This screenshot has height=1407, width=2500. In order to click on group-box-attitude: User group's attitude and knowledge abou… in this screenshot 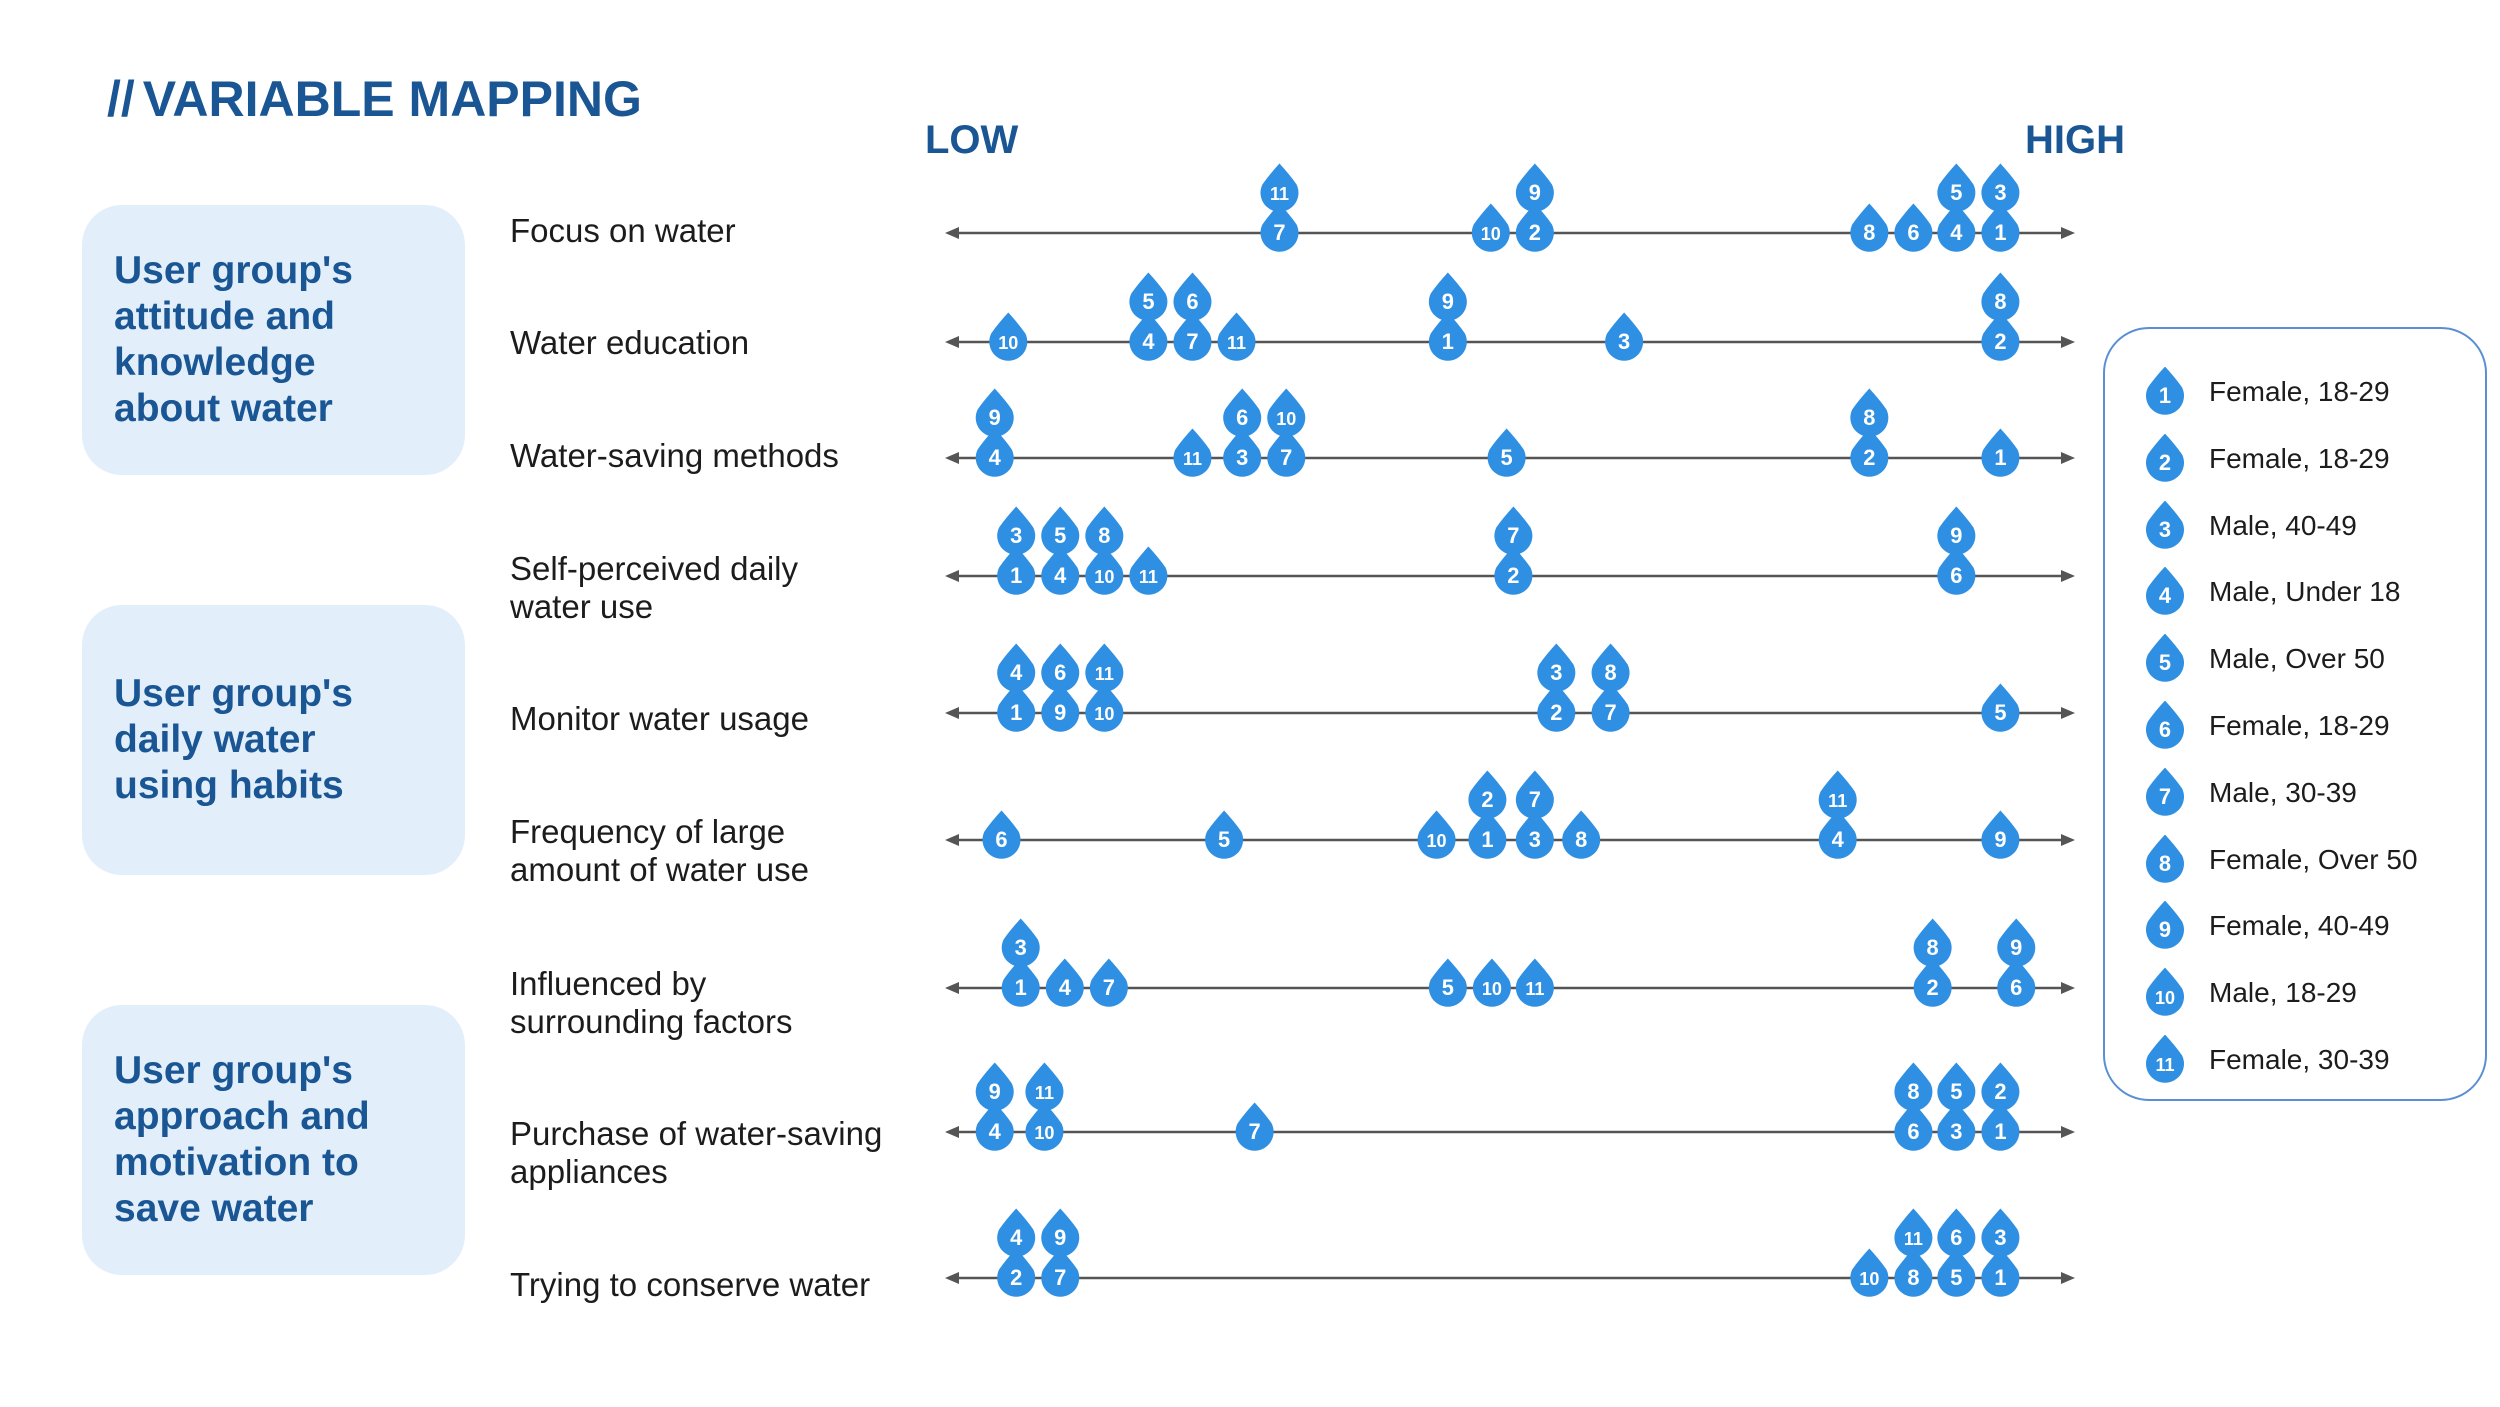, I will do `click(273, 340)`.